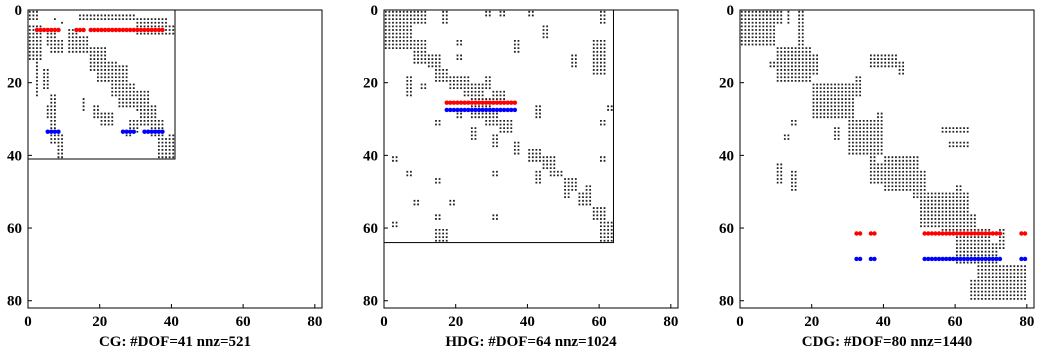 This screenshot has width=1046, height=352. What do you see at coordinates (28, 322) in the screenshot?
I see `cg-xtick-label: 0` at bounding box center [28, 322].